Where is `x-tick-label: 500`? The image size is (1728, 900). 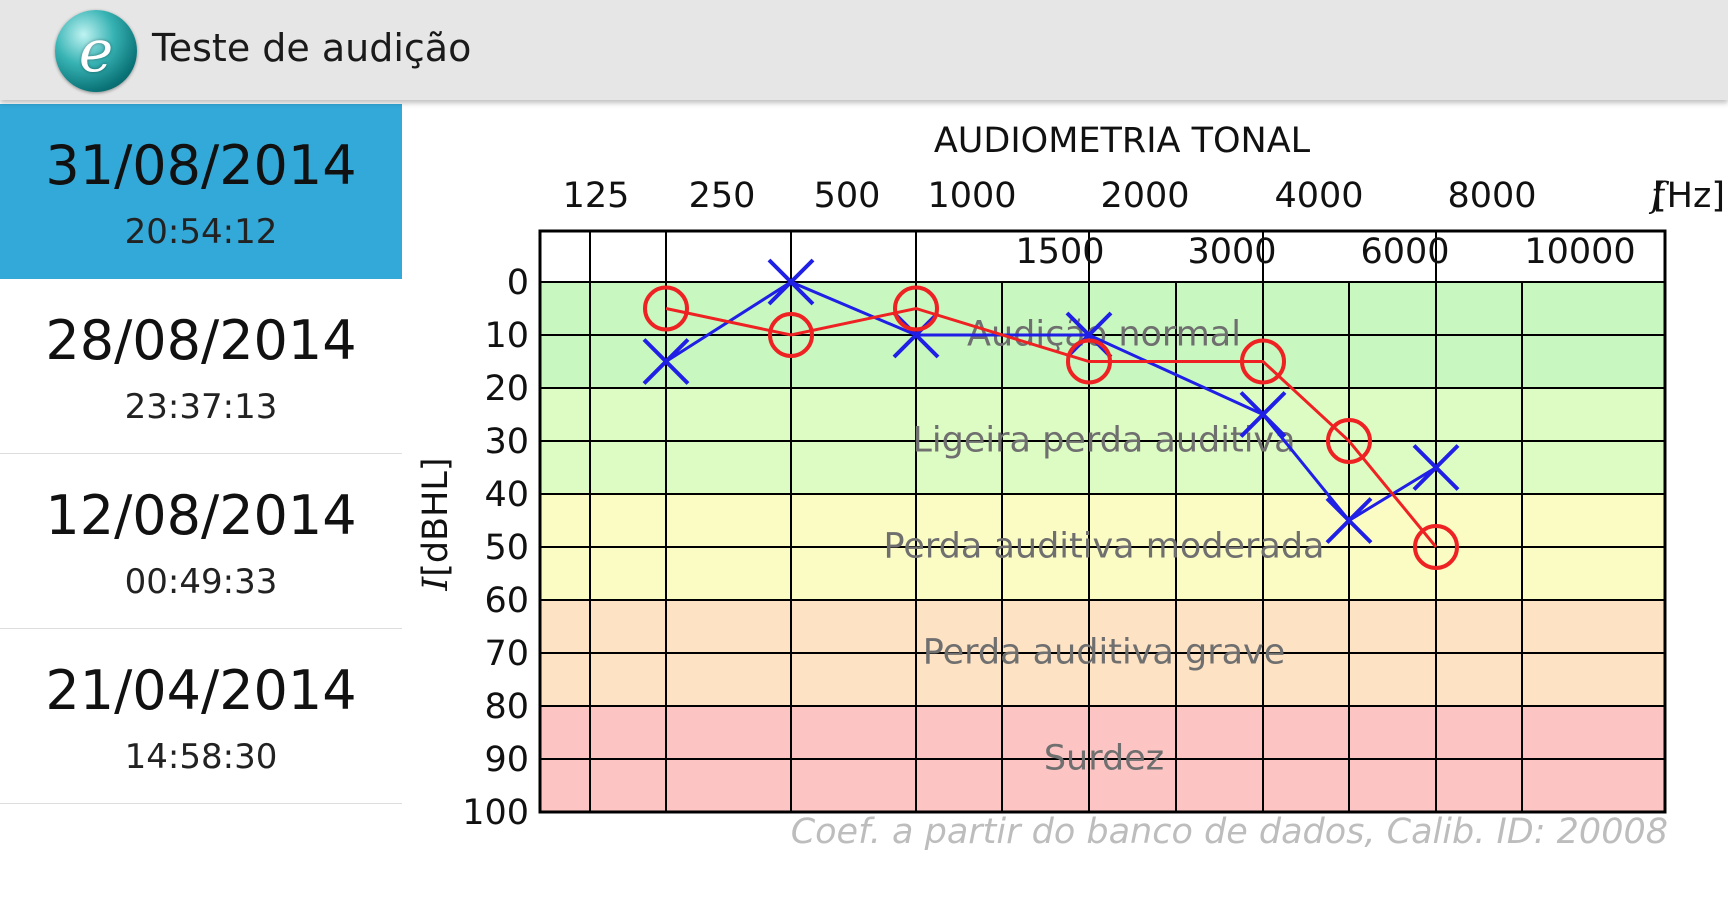 x-tick-label: 500 is located at coordinates (847, 196).